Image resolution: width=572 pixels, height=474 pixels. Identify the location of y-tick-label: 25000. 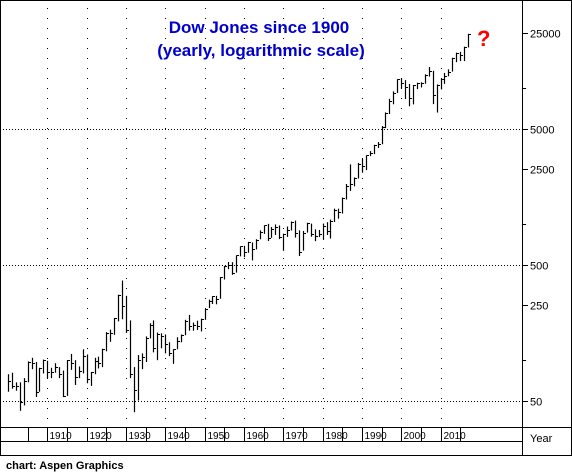
(545, 35).